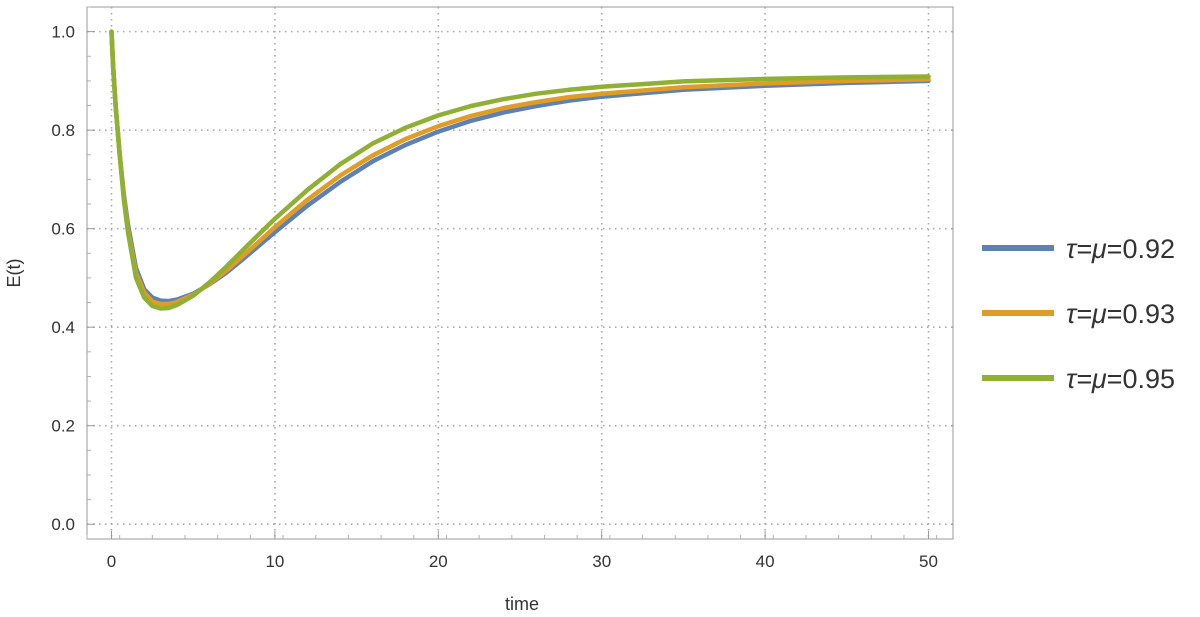 This screenshot has width=1200, height=617. I want to click on x-tick-label: 50, so click(928, 561).